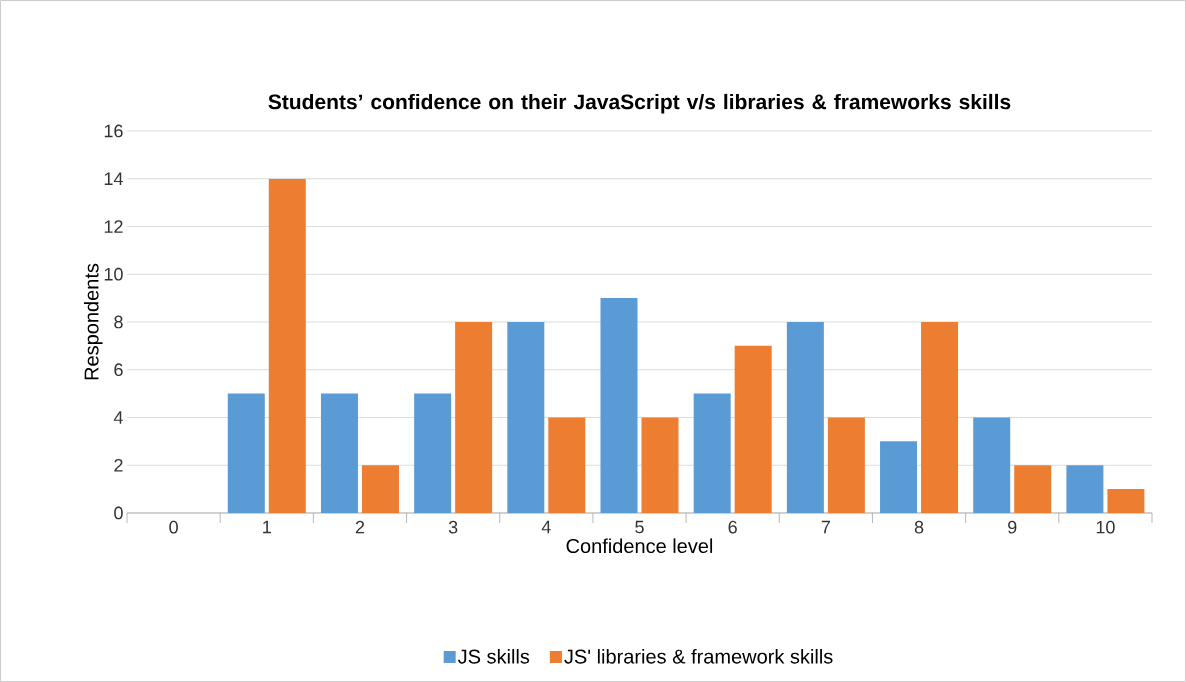 The image size is (1186, 682). Describe the element at coordinates (732, 527) in the screenshot. I see `x-tick-label: 6` at that location.